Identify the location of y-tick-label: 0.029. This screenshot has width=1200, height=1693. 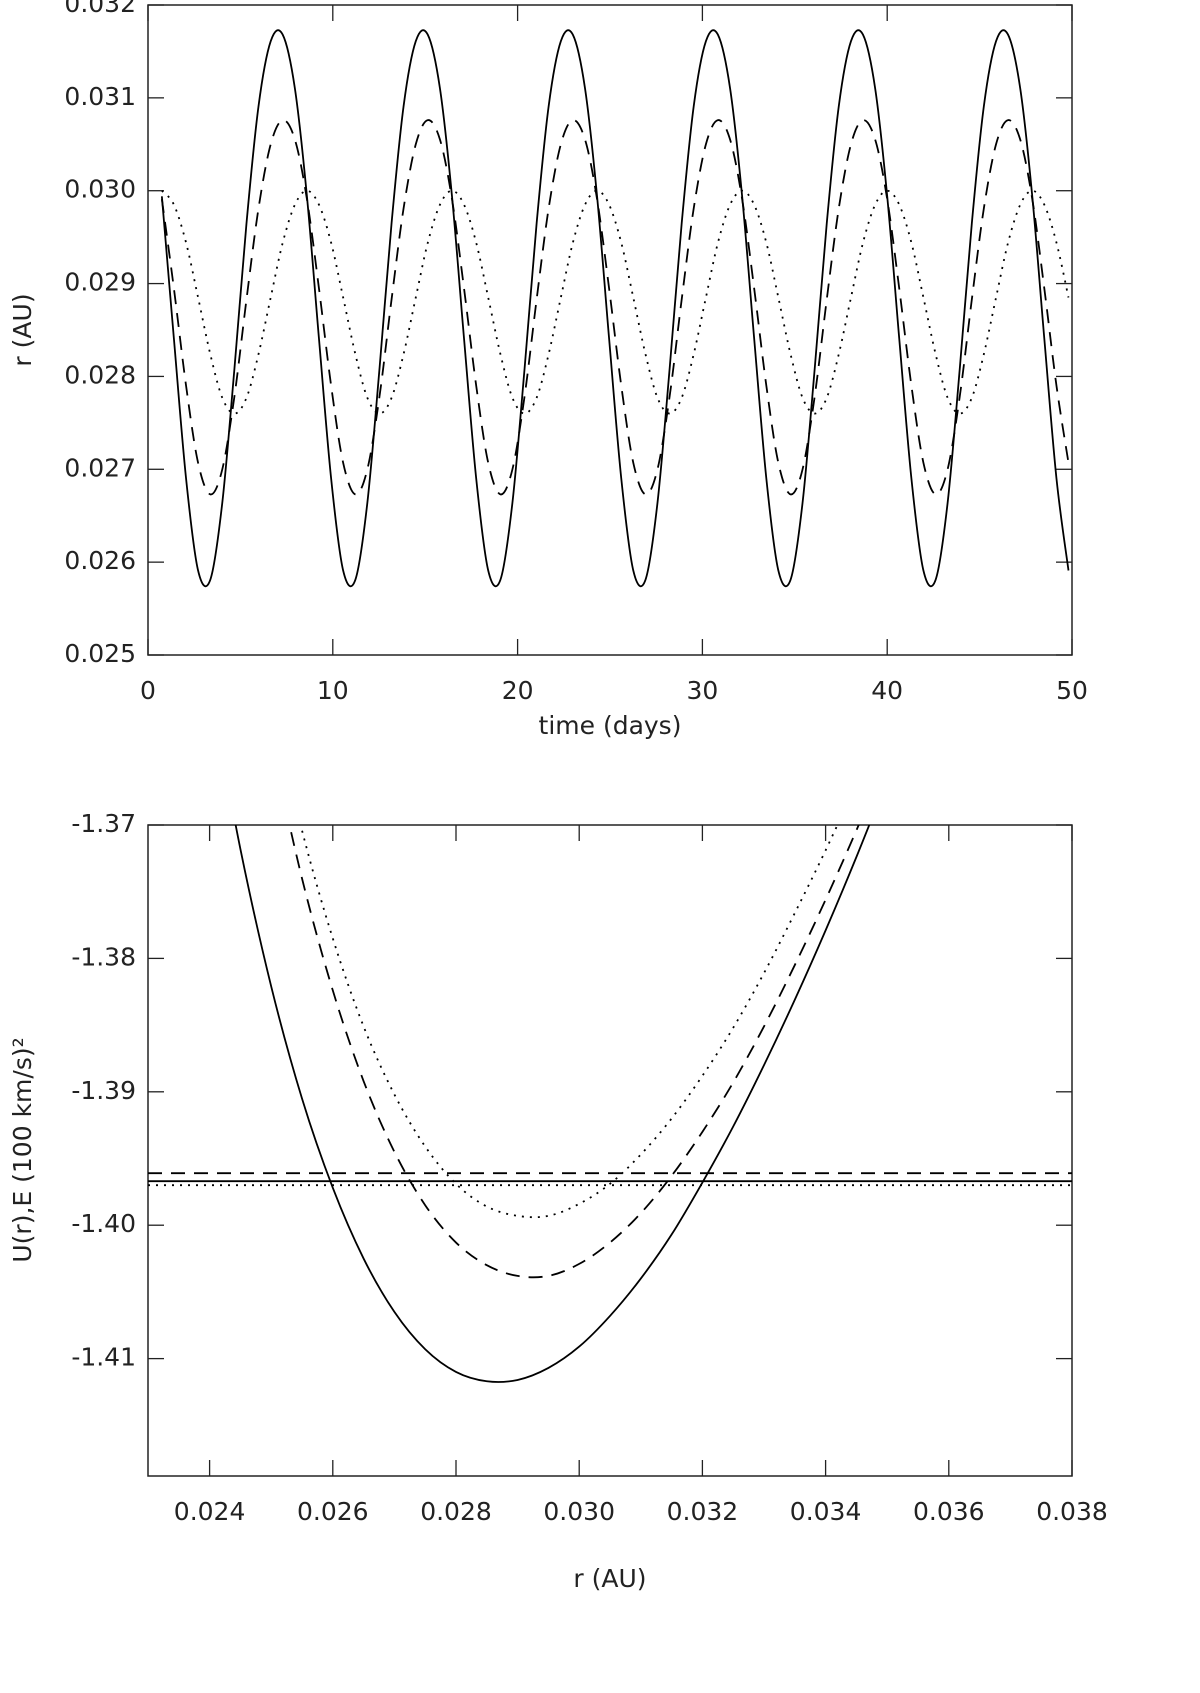
(100, 282).